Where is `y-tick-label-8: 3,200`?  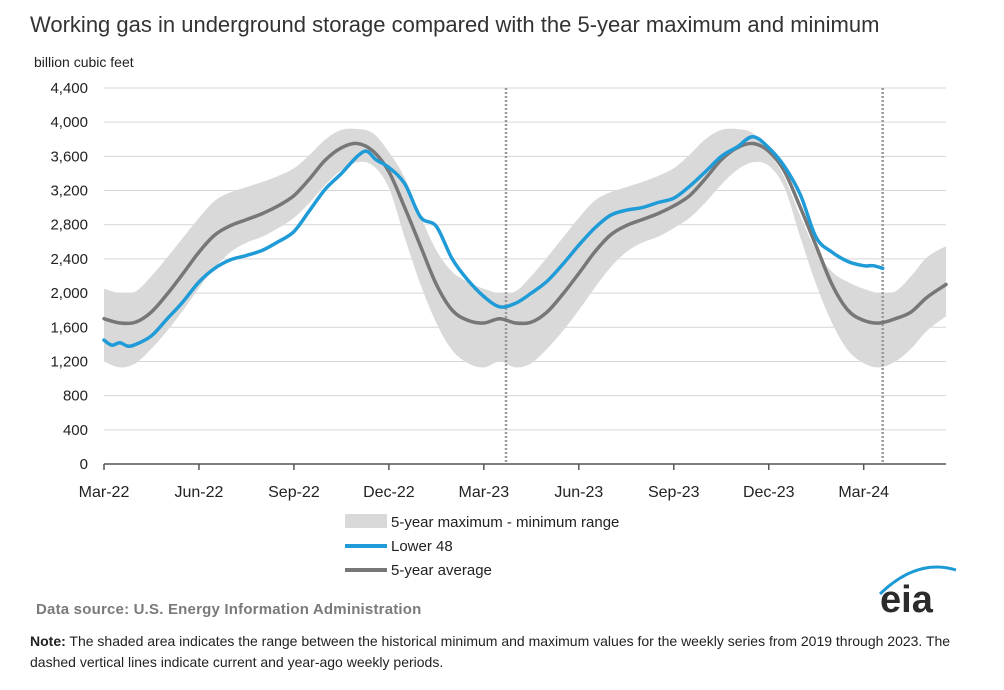
y-tick-label-8: 3,200 is located at coordinates (69, 191).